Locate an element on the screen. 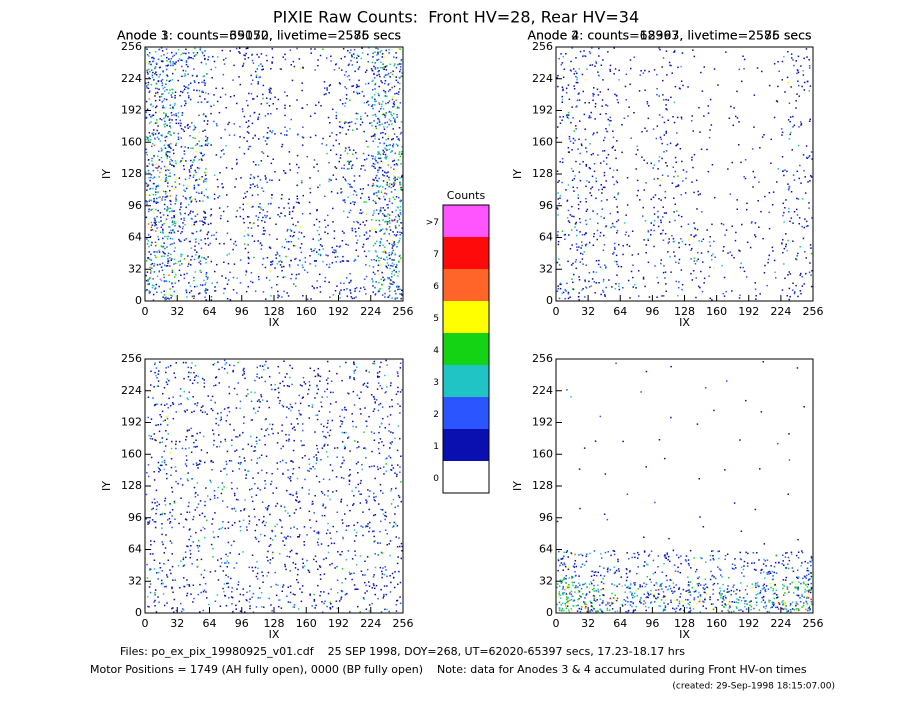  y-tick-label: 0 is located at coordinates (549, 300).